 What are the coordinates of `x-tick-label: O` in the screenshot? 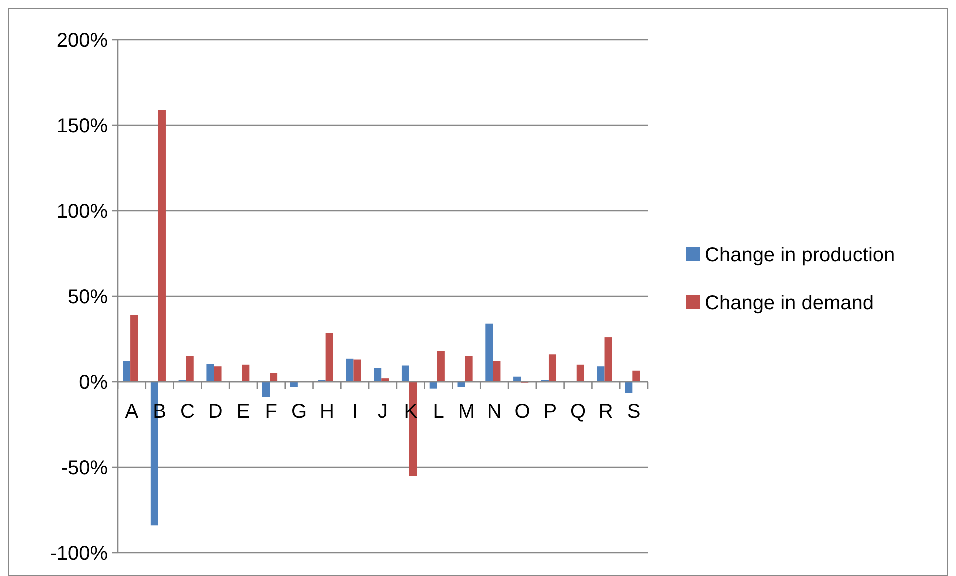 It's located at (522, 412).